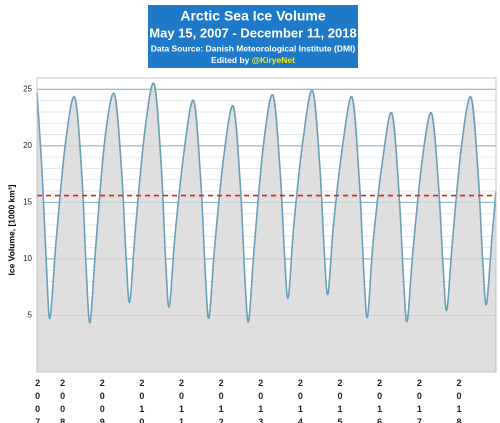 Image resolution: width=500 pixels, height=423 pixels. What do you see at coordinates (459, 400) in the screenshot?
I see `x-tick-label: 2018` at bounding box center [459, 400].